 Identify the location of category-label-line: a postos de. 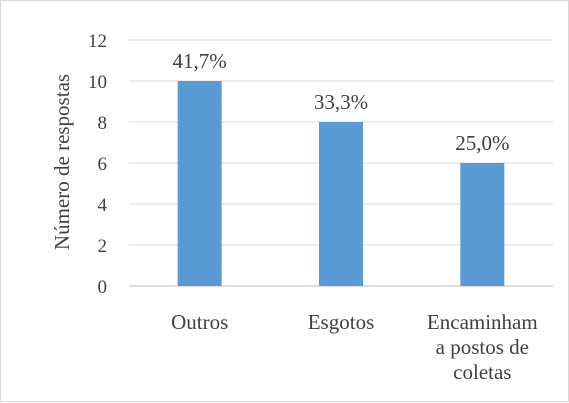
(482, 347).